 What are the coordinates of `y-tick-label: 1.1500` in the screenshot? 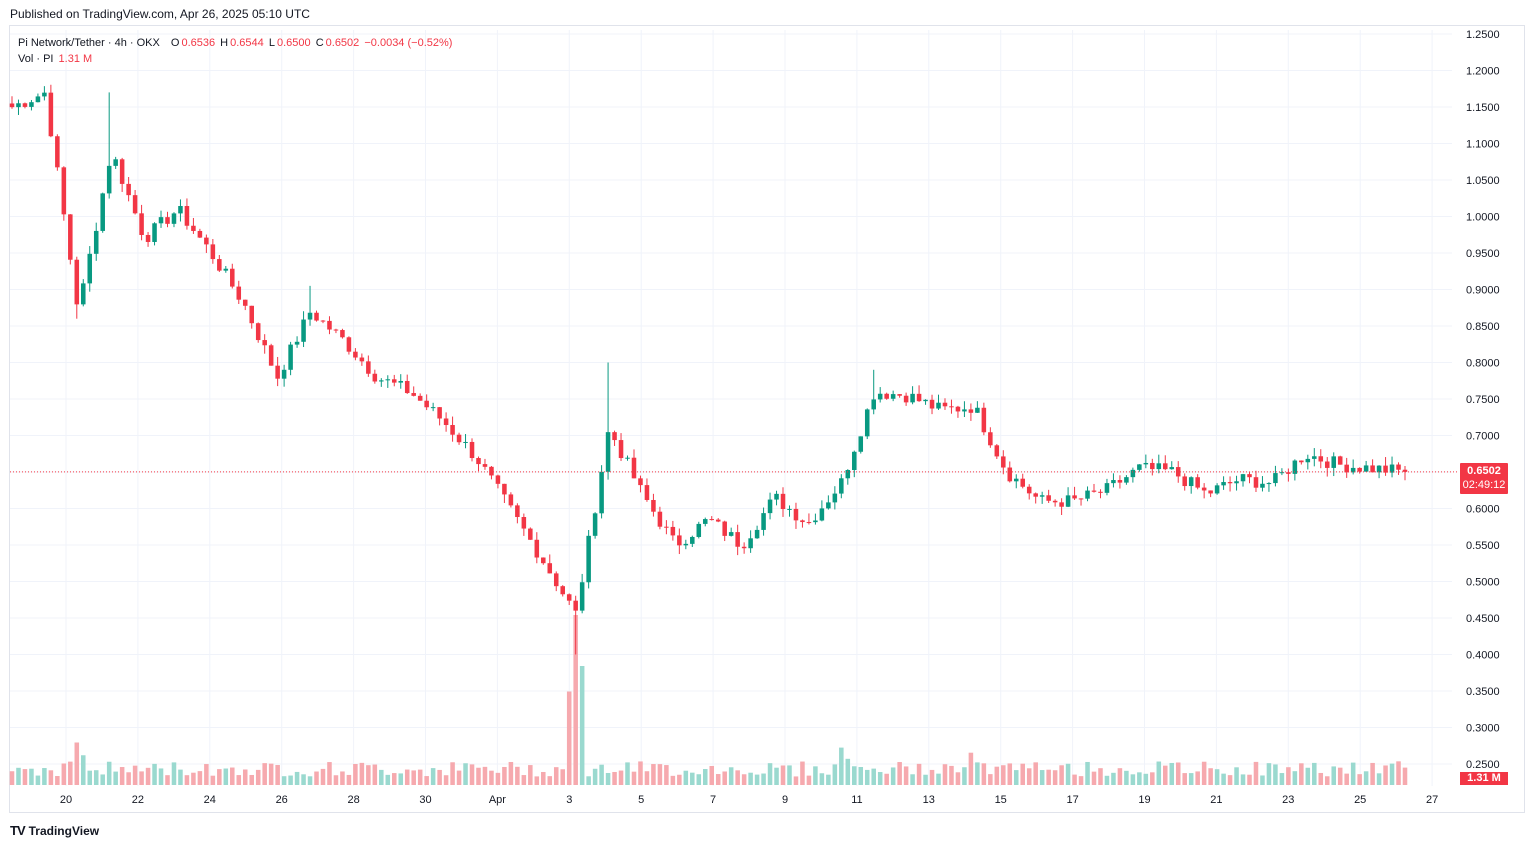 It's located at (1483, 108).